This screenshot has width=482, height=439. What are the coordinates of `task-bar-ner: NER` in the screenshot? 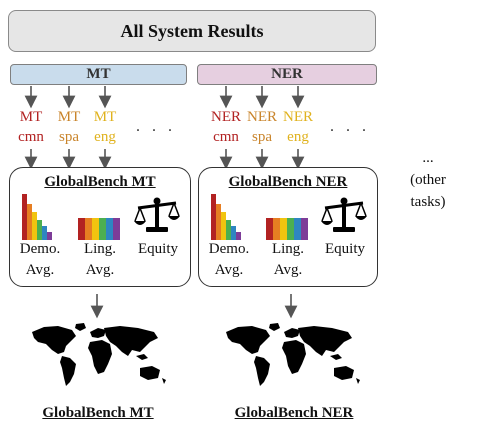 It's located at (287, 74).